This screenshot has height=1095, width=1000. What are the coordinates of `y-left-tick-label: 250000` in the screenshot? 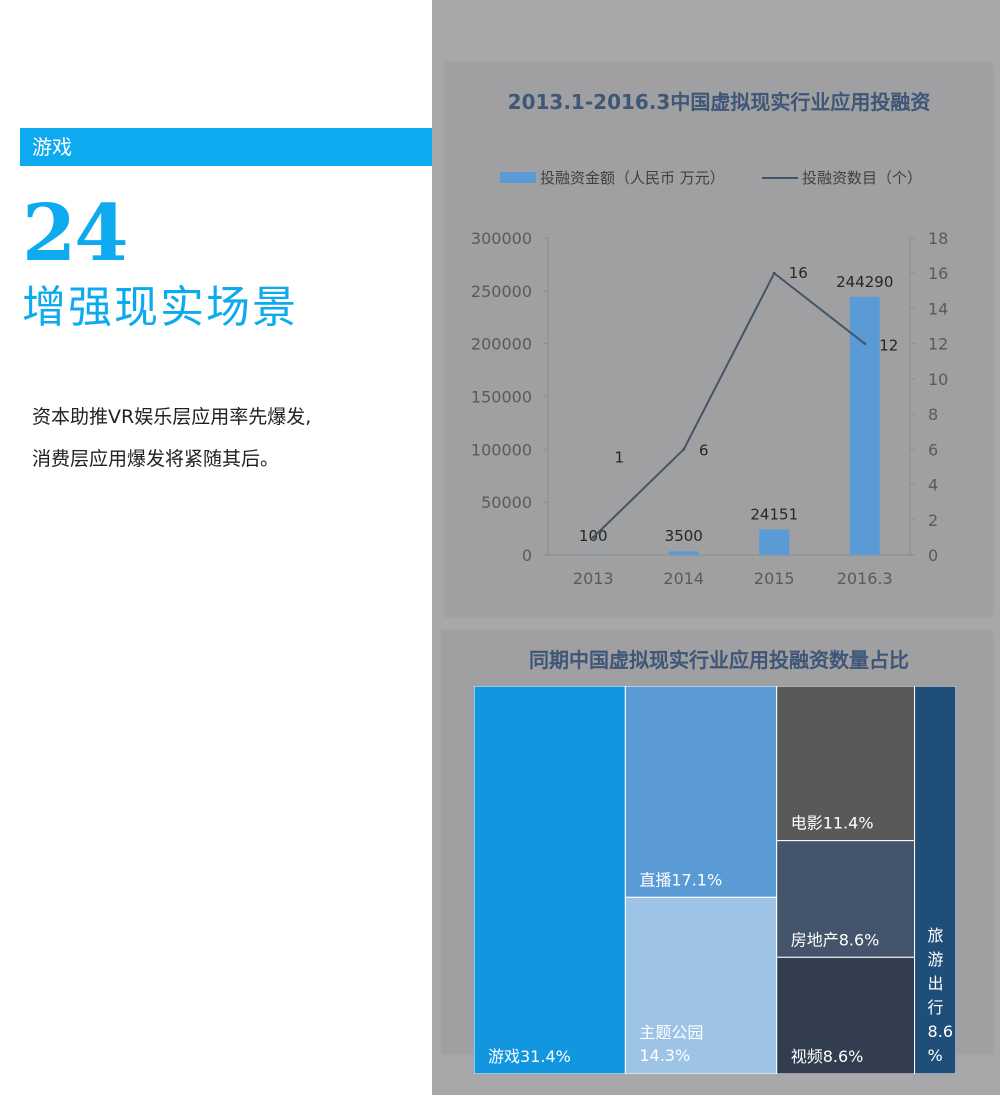 It's located at (501, 291).